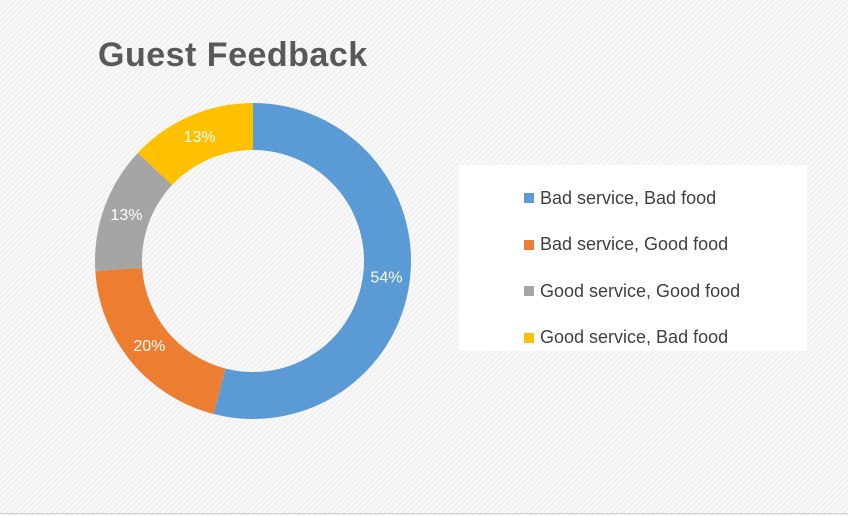  Describe the element at coordinates (634, 244) in the screenshot. I see `legend-label: Bad service, Good food` at that location.